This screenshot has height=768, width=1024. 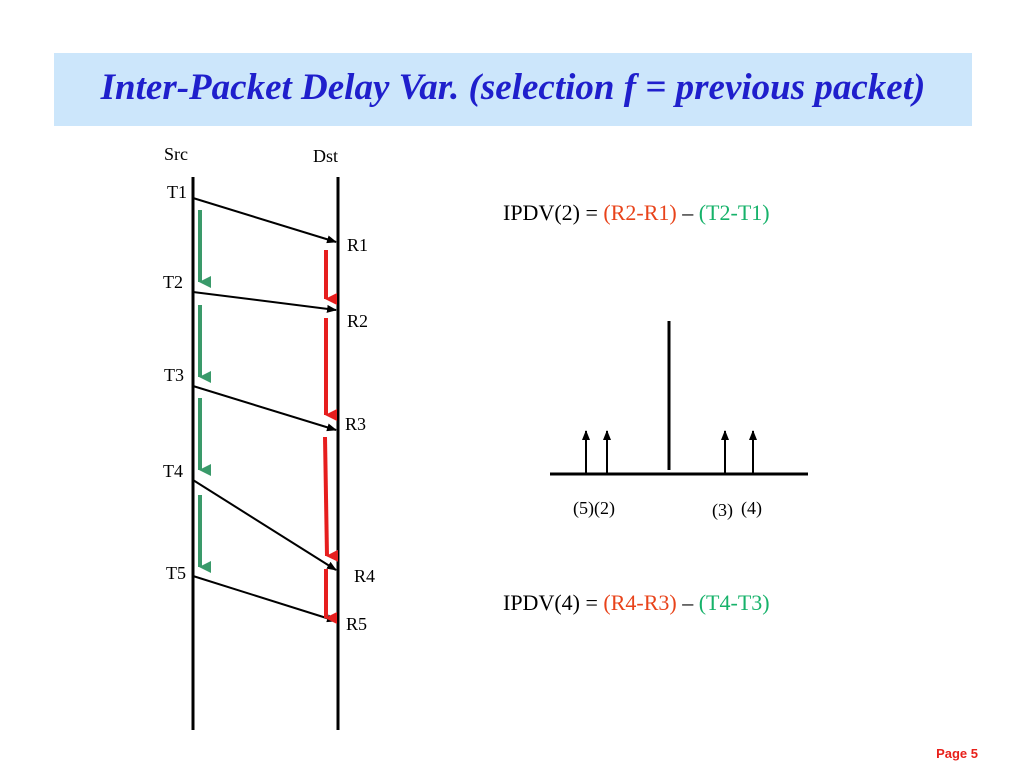 I want to click on send-label-t4: T4, so click(x=173, y=471).